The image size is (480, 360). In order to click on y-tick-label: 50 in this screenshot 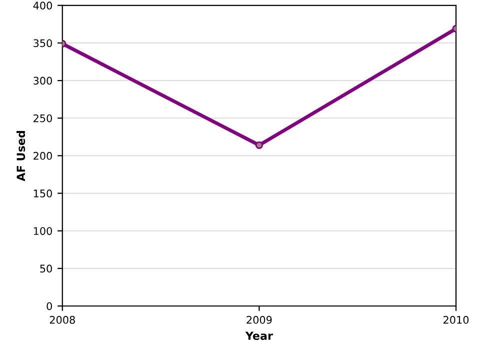, I will do `click(46, 268)`.